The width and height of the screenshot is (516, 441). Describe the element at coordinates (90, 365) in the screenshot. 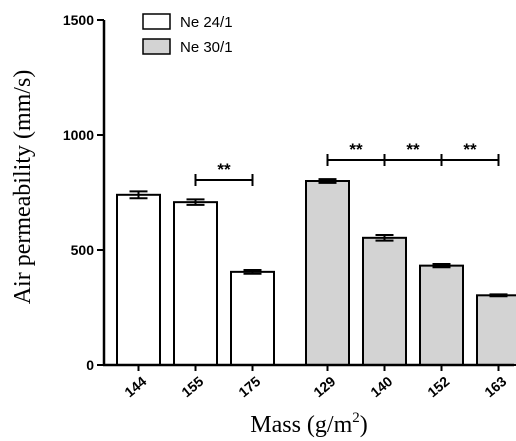

I see `y-tick-label-0: 0` at that location.